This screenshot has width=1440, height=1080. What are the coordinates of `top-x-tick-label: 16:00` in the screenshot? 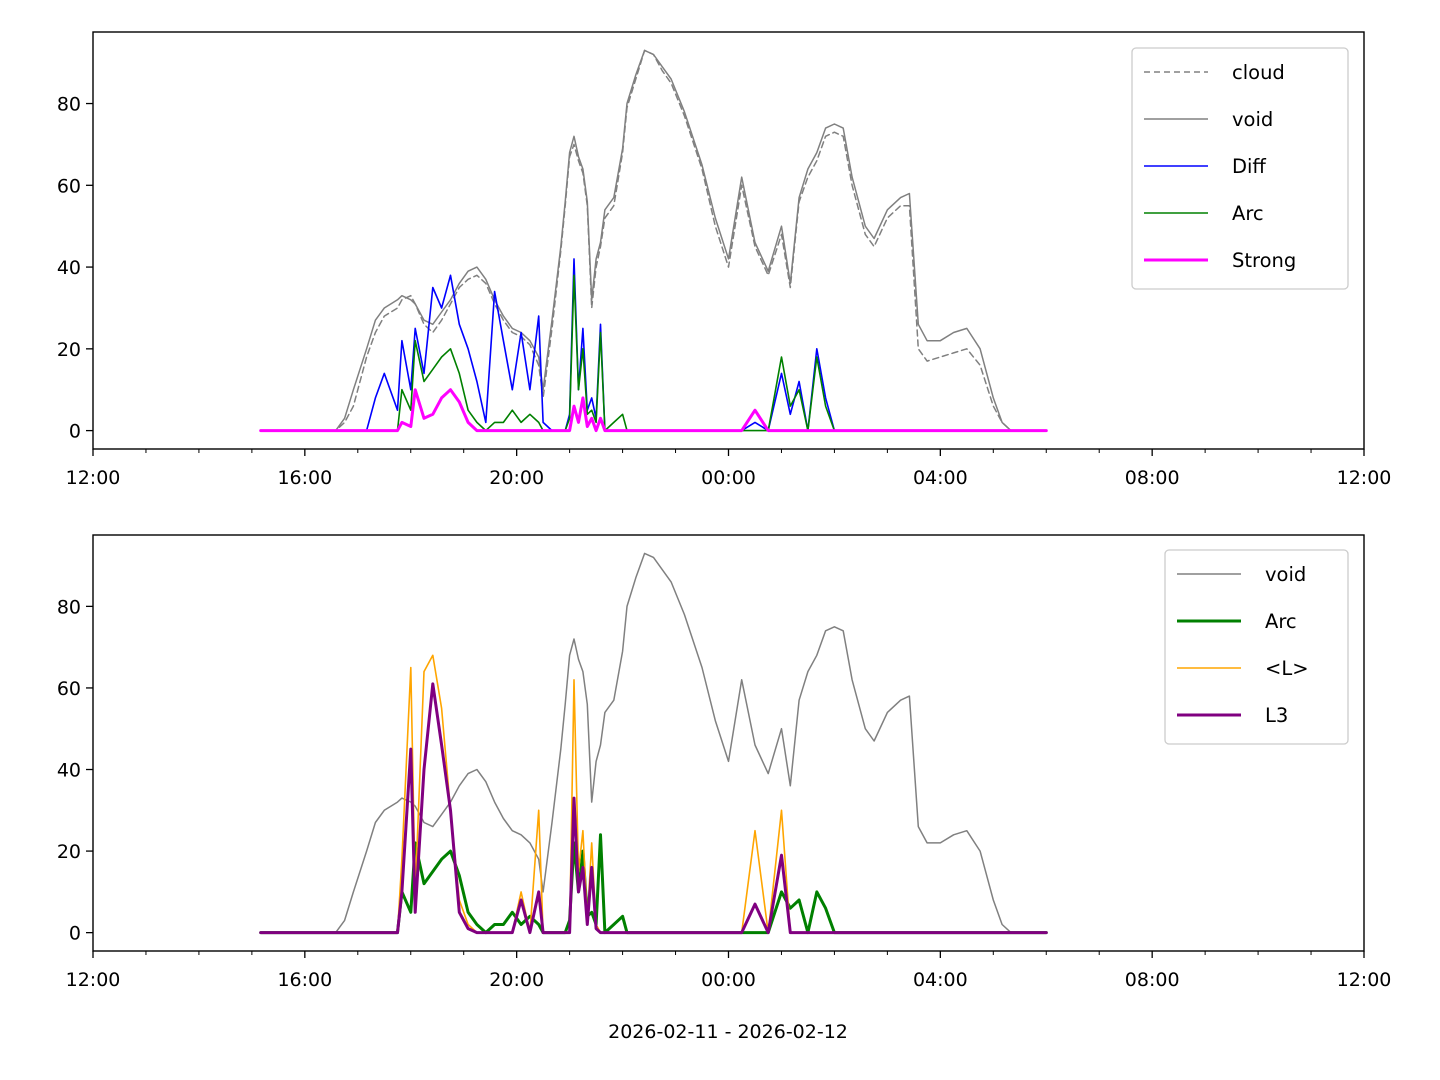 It's located at (304, 478).